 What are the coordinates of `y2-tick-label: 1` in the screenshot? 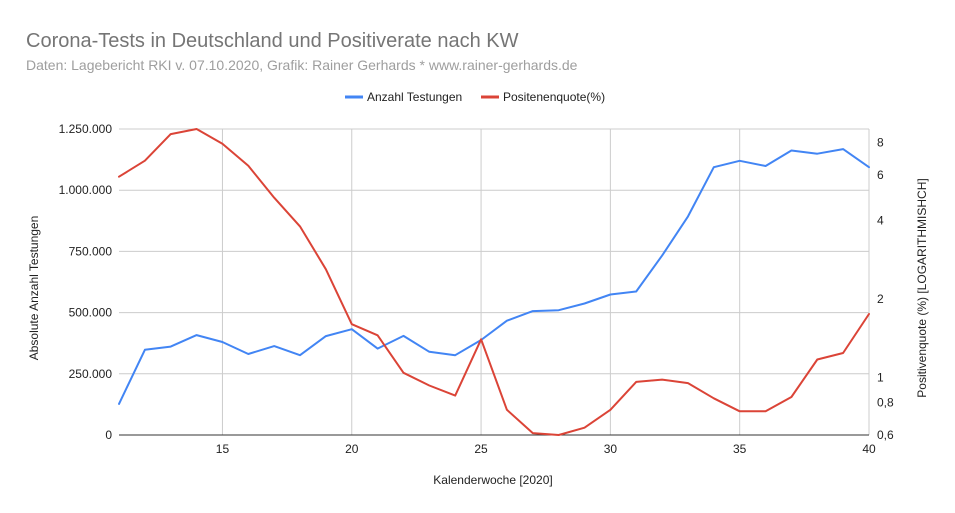 It's located at (880, 377).